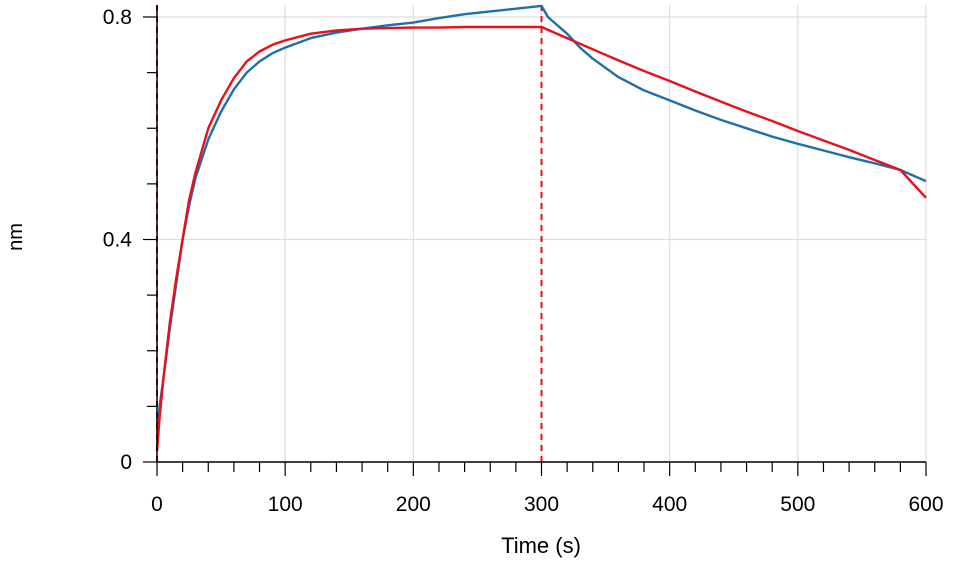 The width and height of the screenshot is (961, 565). I want to click on x-tick-label: 100, so click(285, 504).